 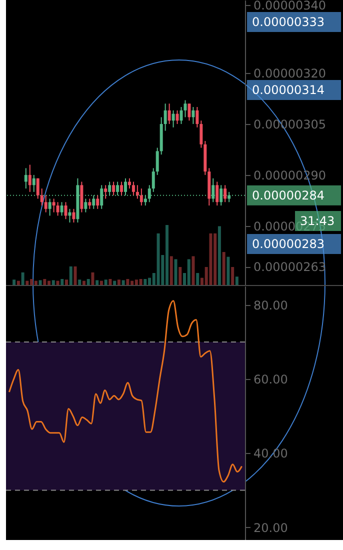 I want to click on ref-line-label: 0.00000284, so click(x=288, y=195).